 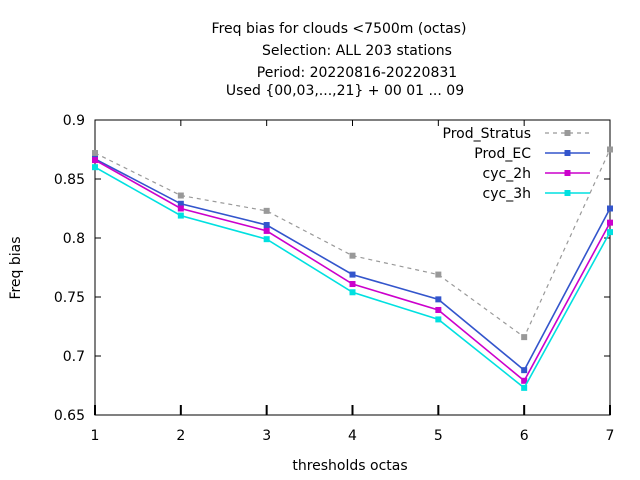 What do you see at coordinates (438, 436) in the screenshot?
I see `x-tick-label: 5` at bounding box center [438, 436].